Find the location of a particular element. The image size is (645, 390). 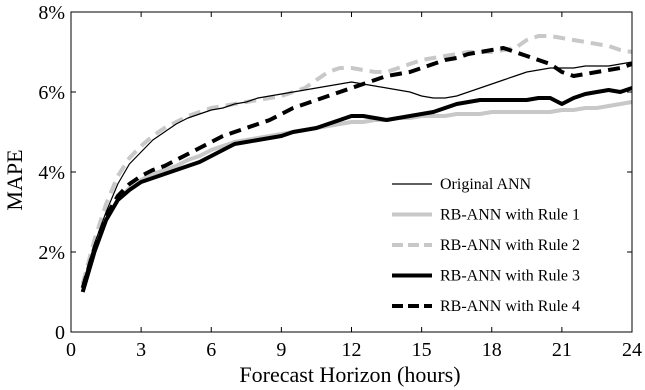

x-tick-label: 3 is located at coordinates (141, 350).